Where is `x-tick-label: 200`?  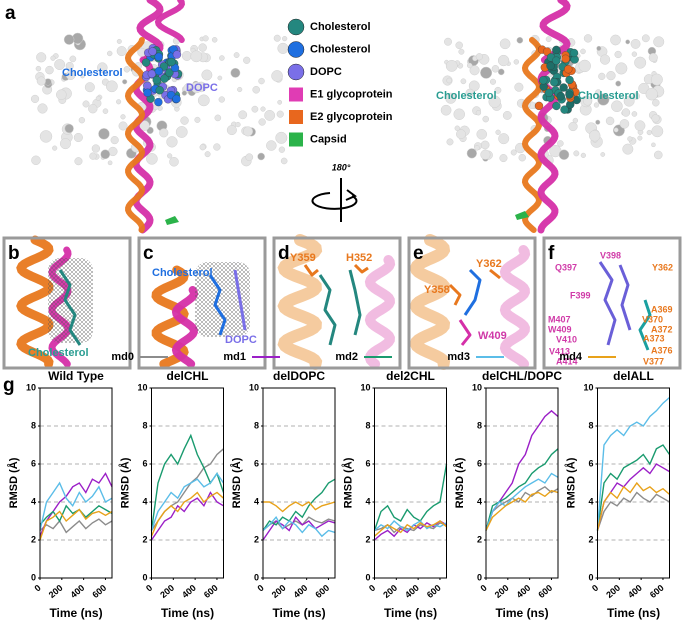 x-tick-label: 200 is located at coordinates (56, 591).